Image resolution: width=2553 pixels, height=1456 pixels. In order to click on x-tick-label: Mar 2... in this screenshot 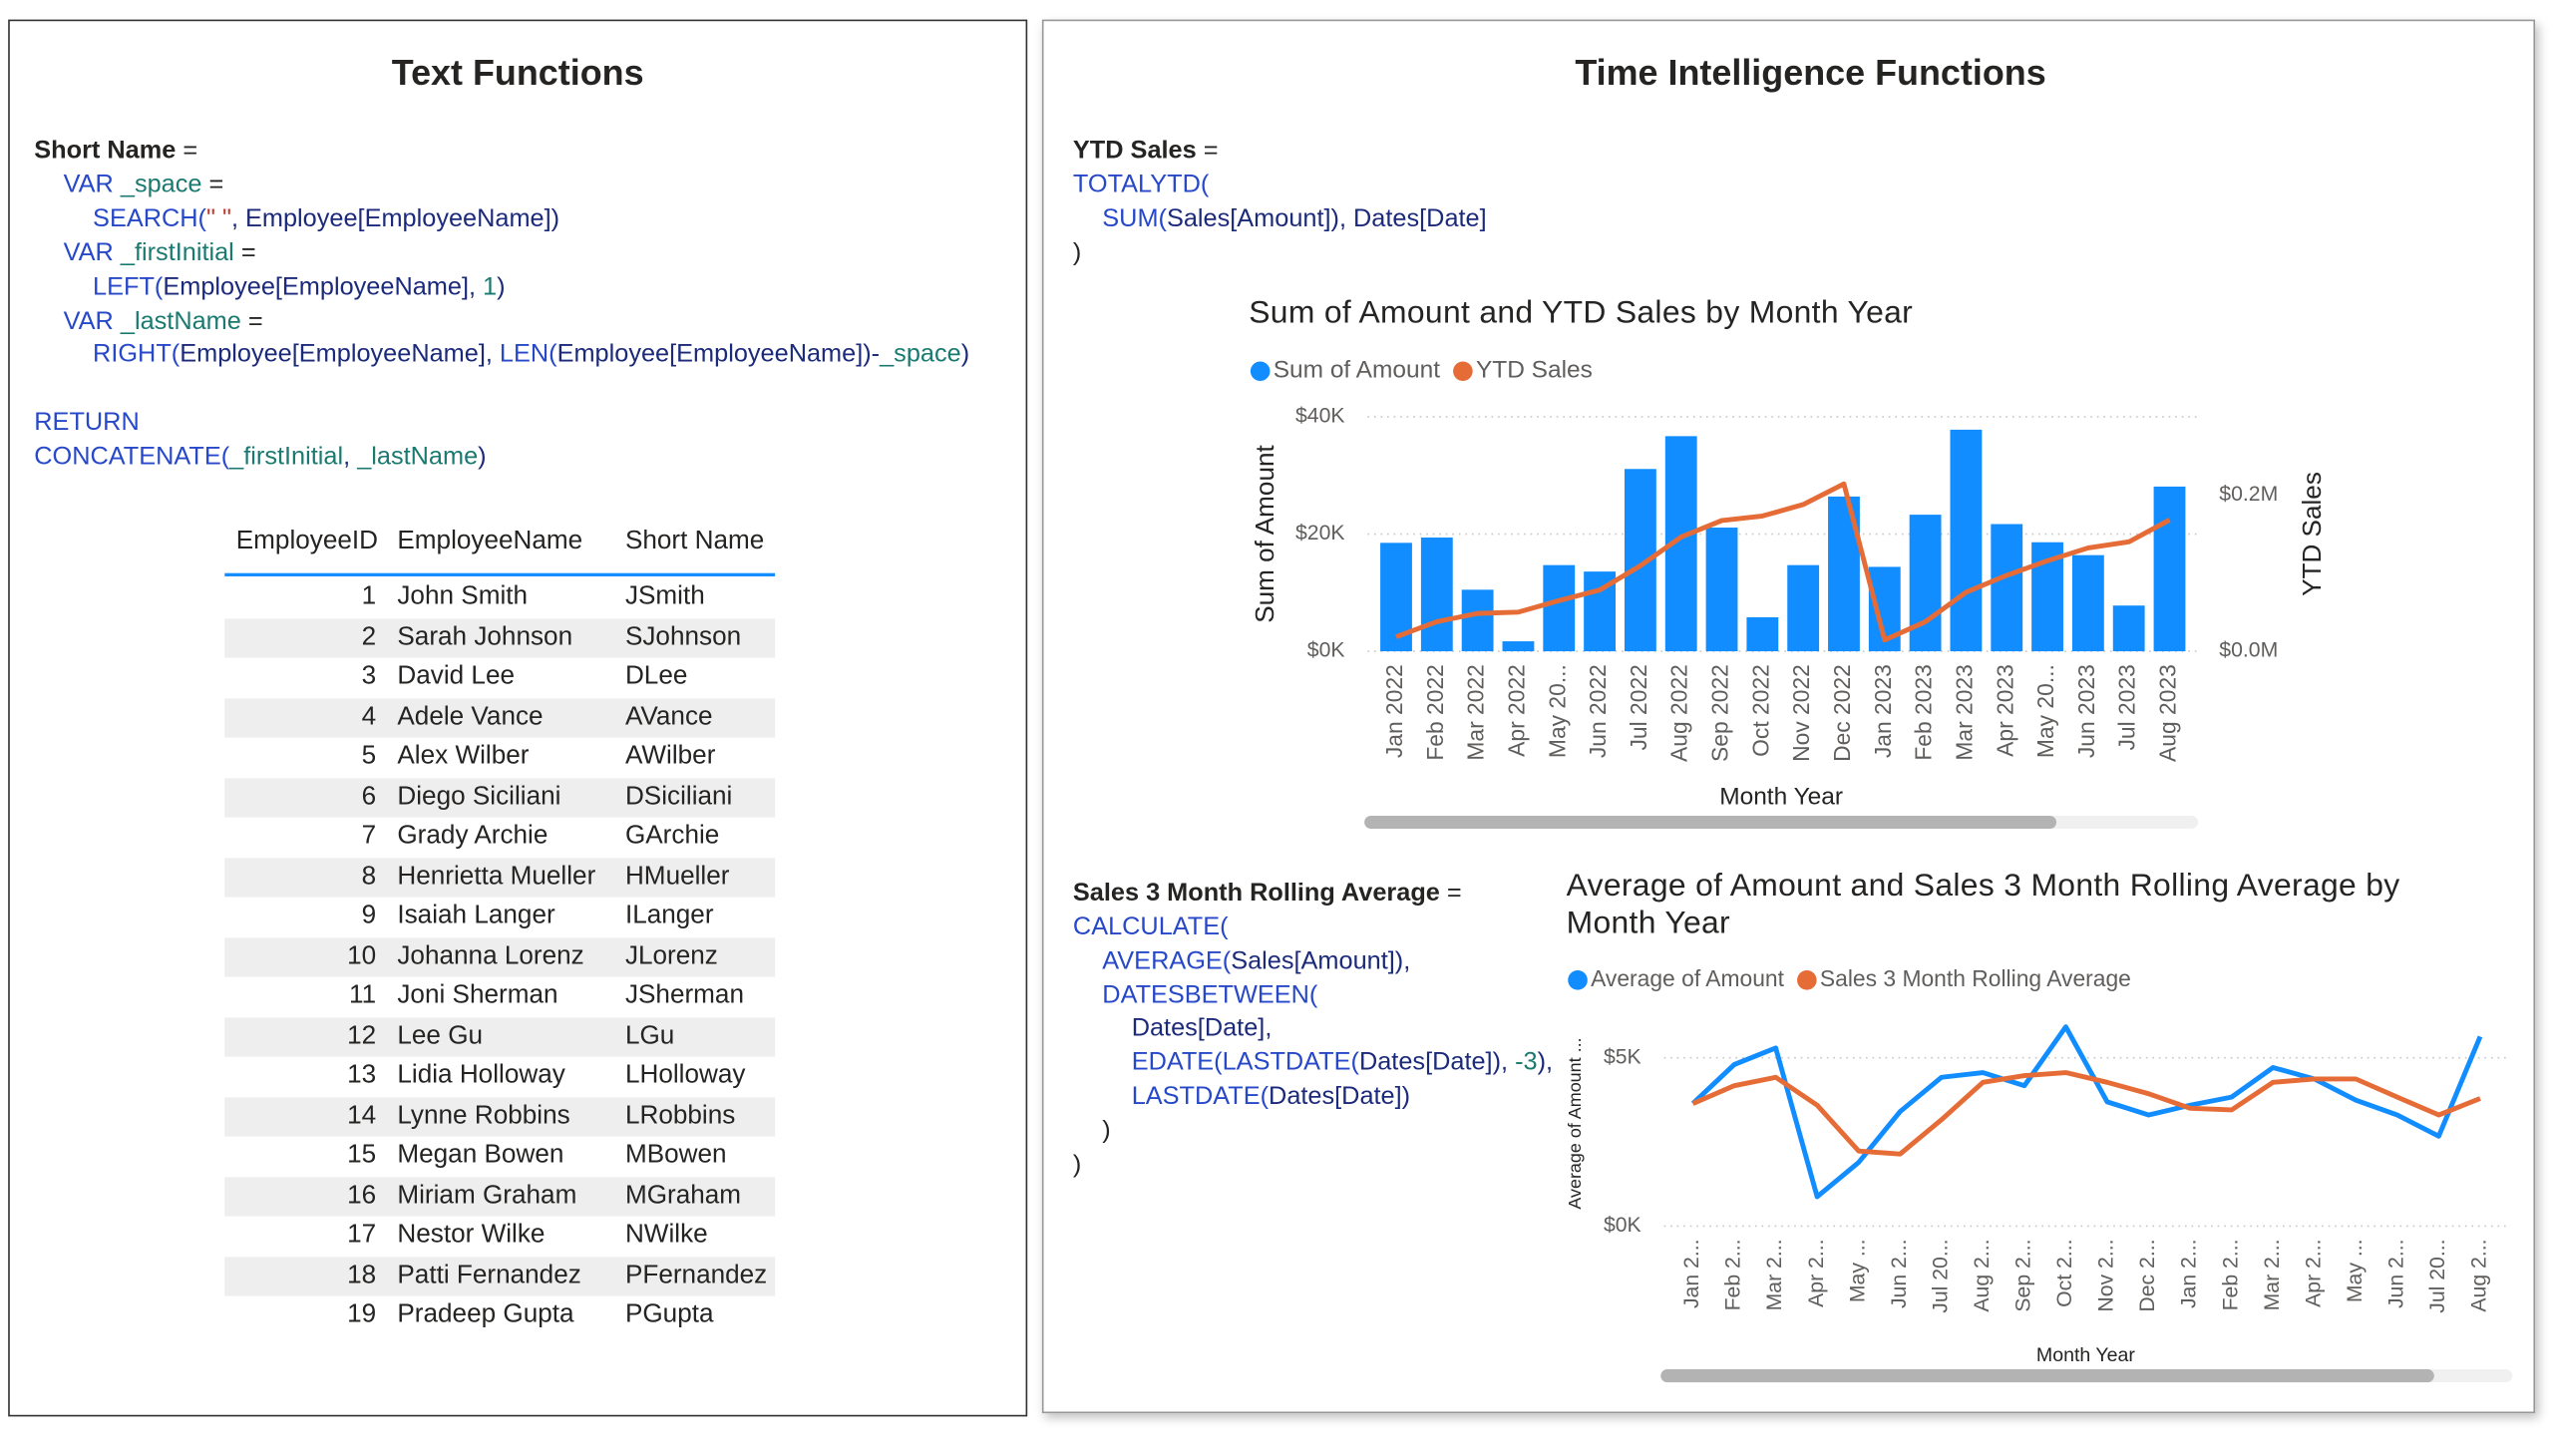, I will do `click(1775, 1274)`.